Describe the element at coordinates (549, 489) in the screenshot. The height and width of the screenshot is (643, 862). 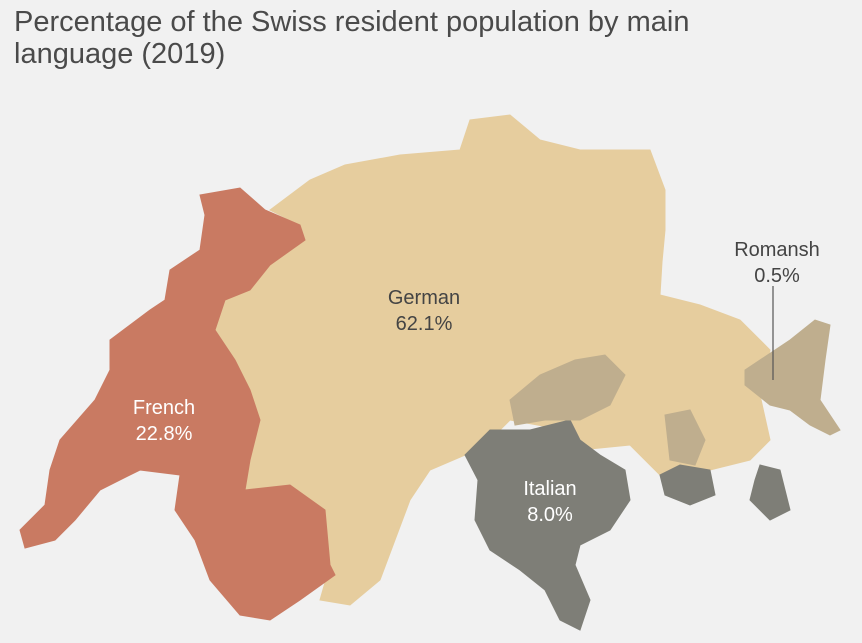
I see `region-name: Italian` at that location.